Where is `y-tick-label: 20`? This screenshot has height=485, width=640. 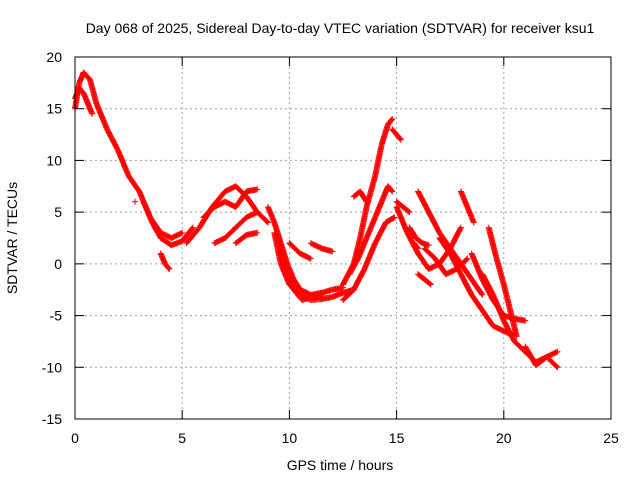 y-tick-label: 20 is located at coordinates (54, 57).